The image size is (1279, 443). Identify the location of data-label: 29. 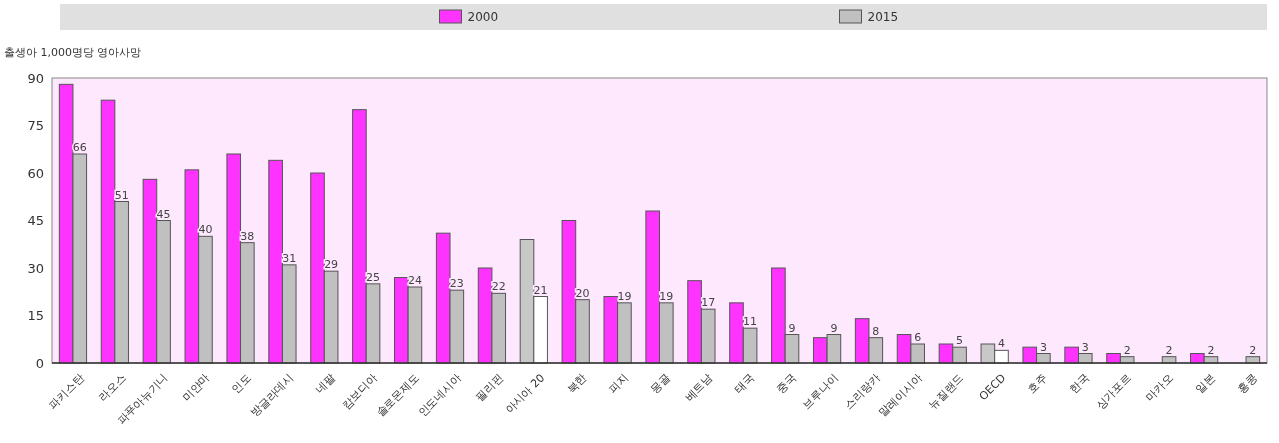
(331, 265).